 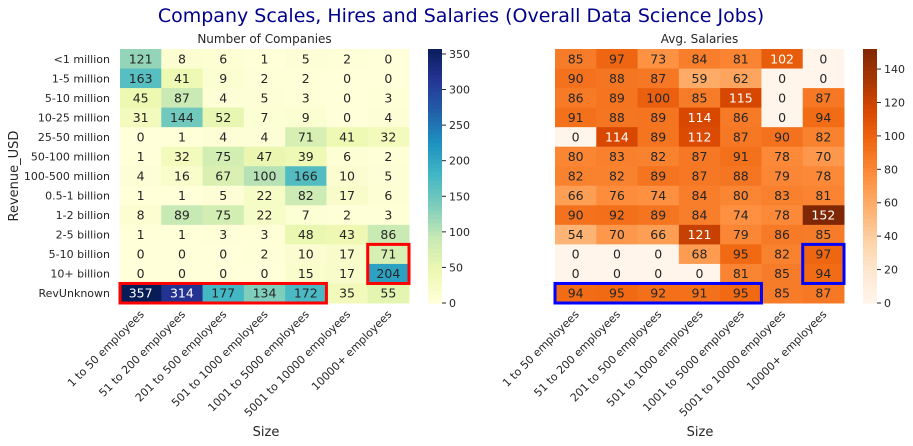 What do you see at coordinates (782, 293) in the screenshot?
I see `cell-value-label: 85` at bounding box center [782, 293].